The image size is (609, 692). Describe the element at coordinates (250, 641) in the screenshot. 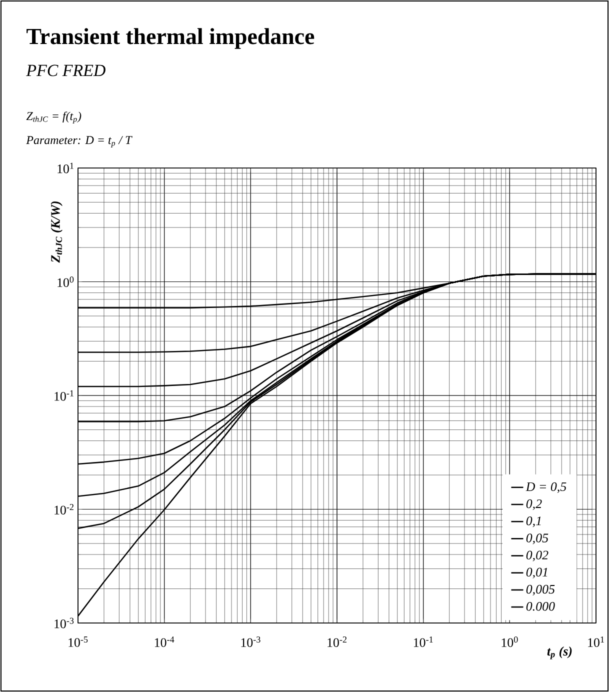

I see `x-tick-label: 10$^{-3}$` at that location.